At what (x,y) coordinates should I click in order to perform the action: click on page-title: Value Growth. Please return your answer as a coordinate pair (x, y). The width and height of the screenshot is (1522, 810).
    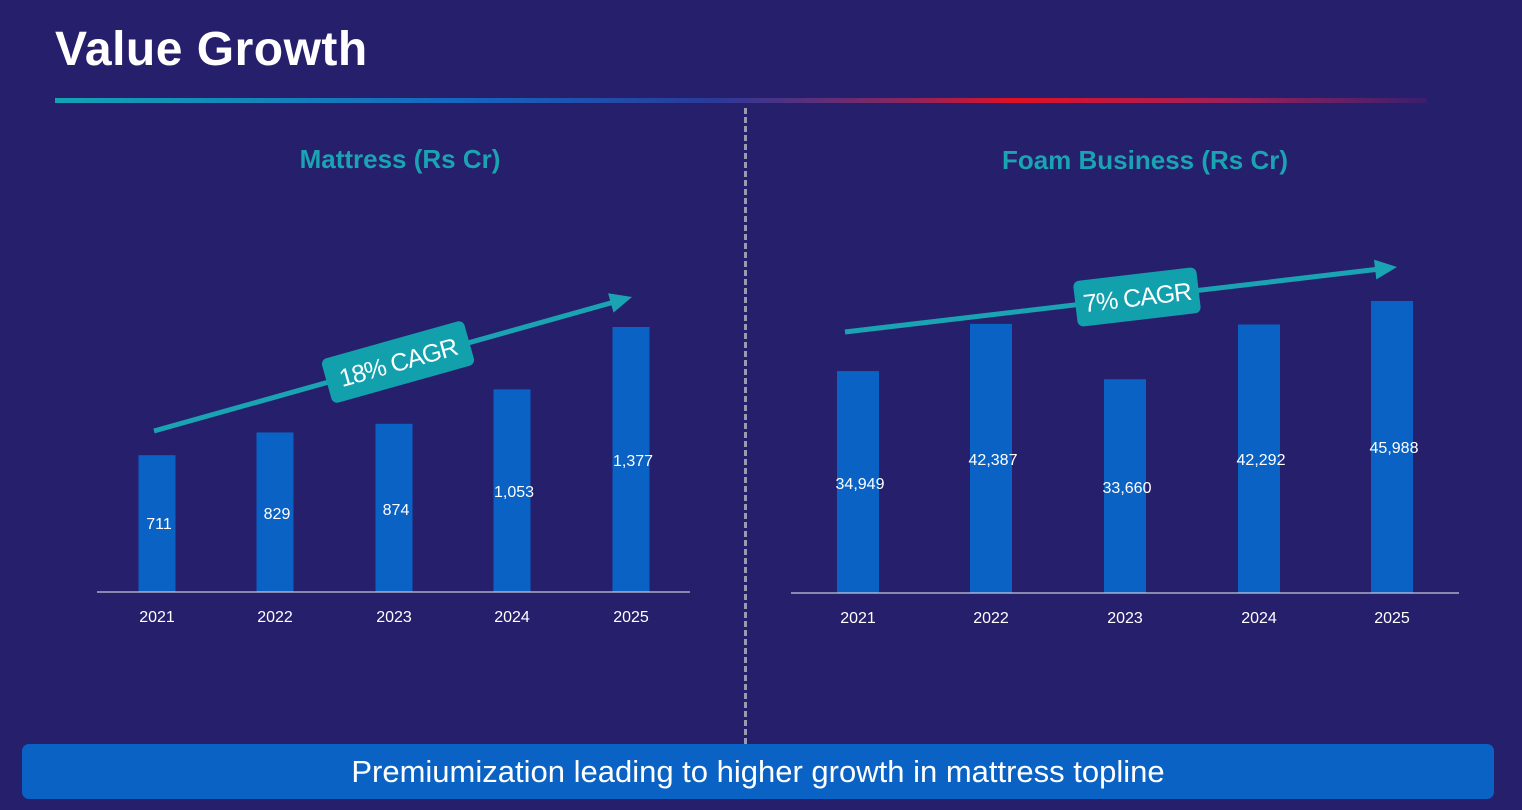
    Looking at the image, I should click on (211, 49).